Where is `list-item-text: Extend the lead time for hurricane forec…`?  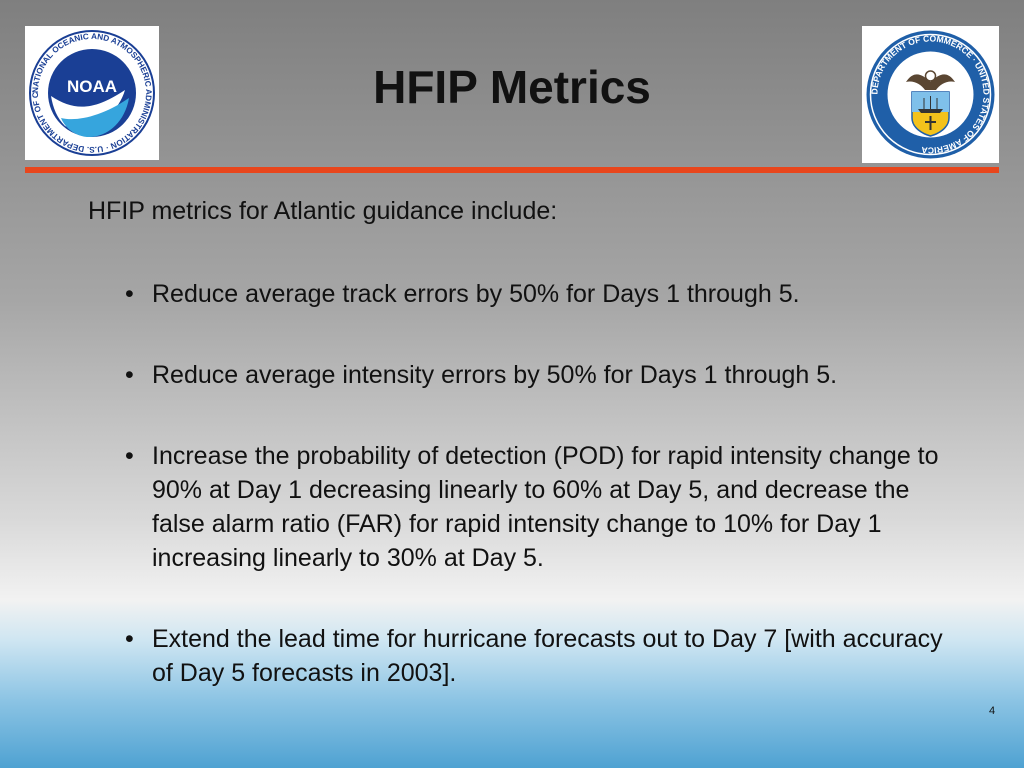 list-item-text: Extend the lead time for hurricane forec… is located at coordinates (547, 656).